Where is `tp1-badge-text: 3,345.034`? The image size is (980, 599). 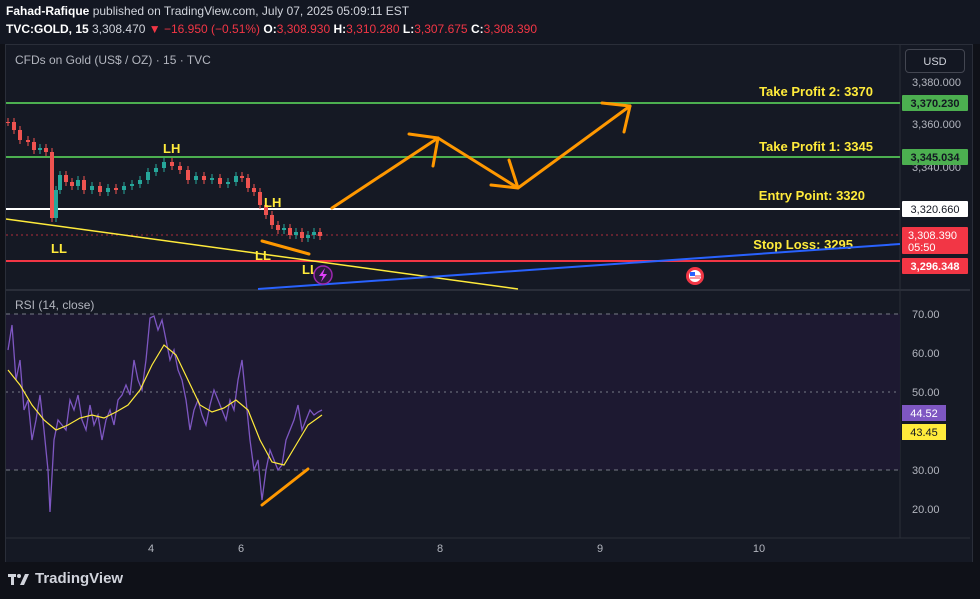
tp1-badge-text: 3,345.034 is located at coordinates (936, 158).